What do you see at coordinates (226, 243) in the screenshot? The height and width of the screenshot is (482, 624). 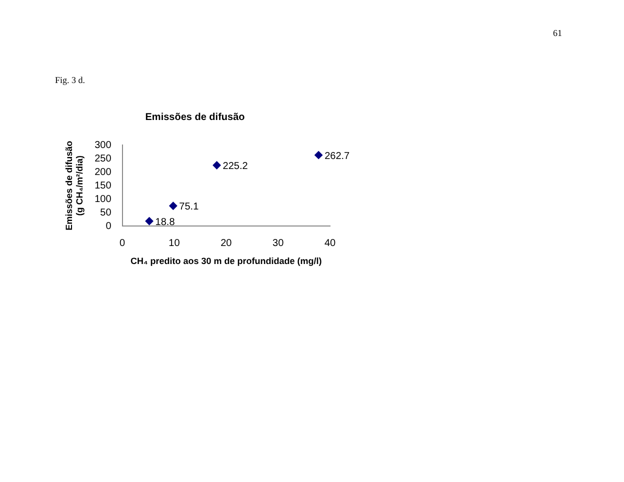 I see `x-tick-label: 20` at bounding box center [226, 243].